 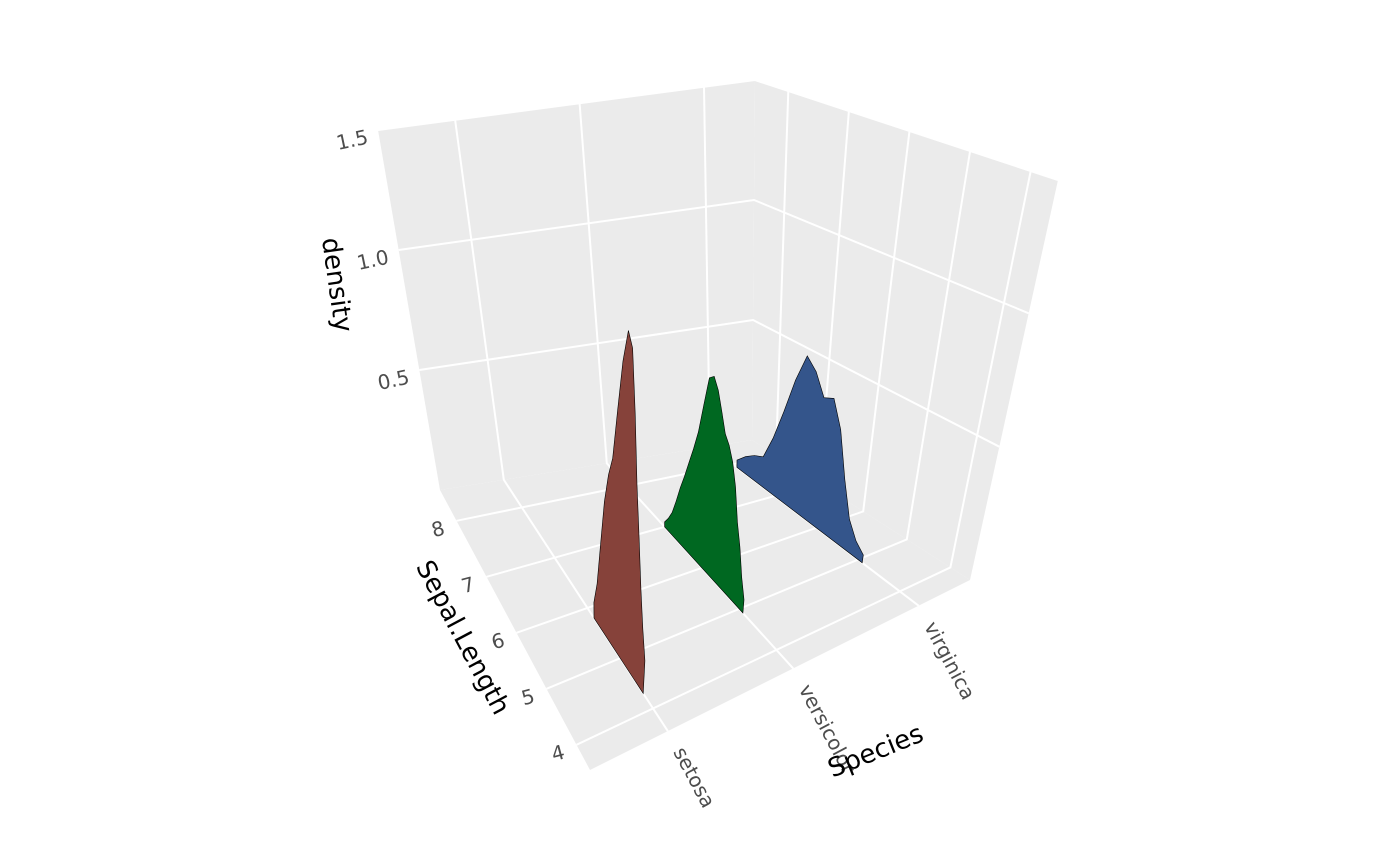 What do you see at coordinates (949, 660) in the screenshot?
I see `category-label: virginica` at bounding box center [949, 660].